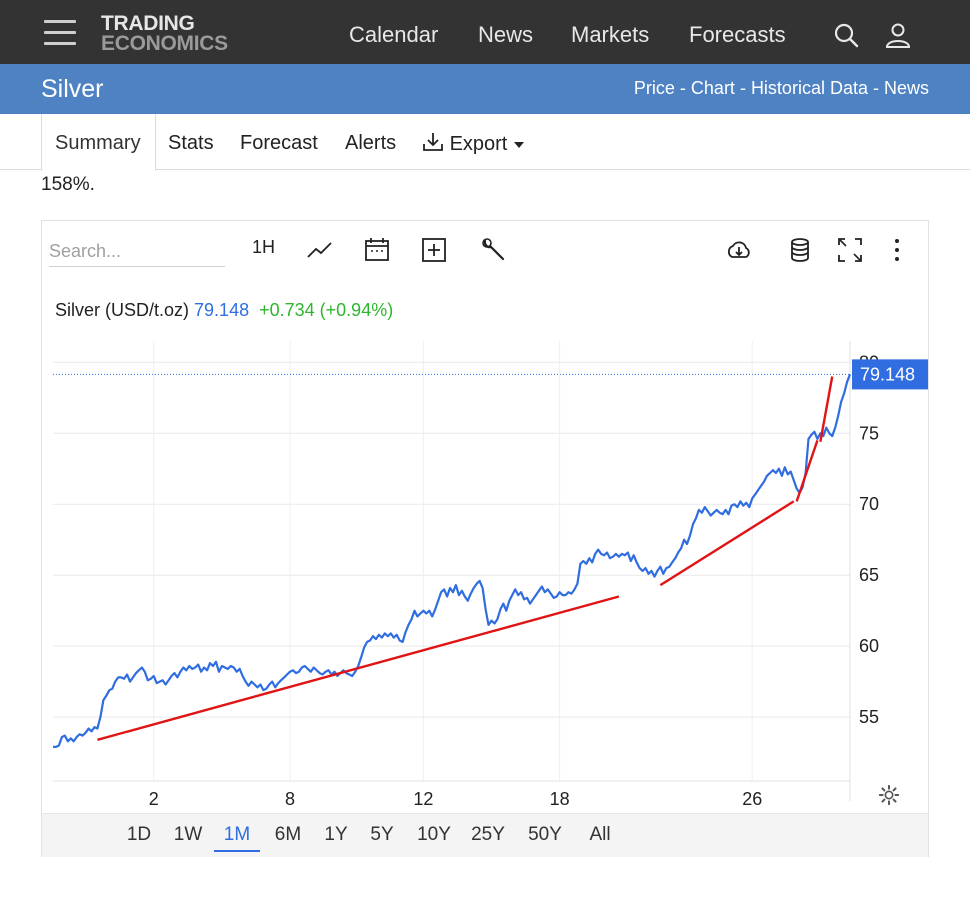 The height and width of the screenshot is (901, 970). I want to click on tab-bar: Summary Stats Forecast Alerts Export, so click(485, 142).